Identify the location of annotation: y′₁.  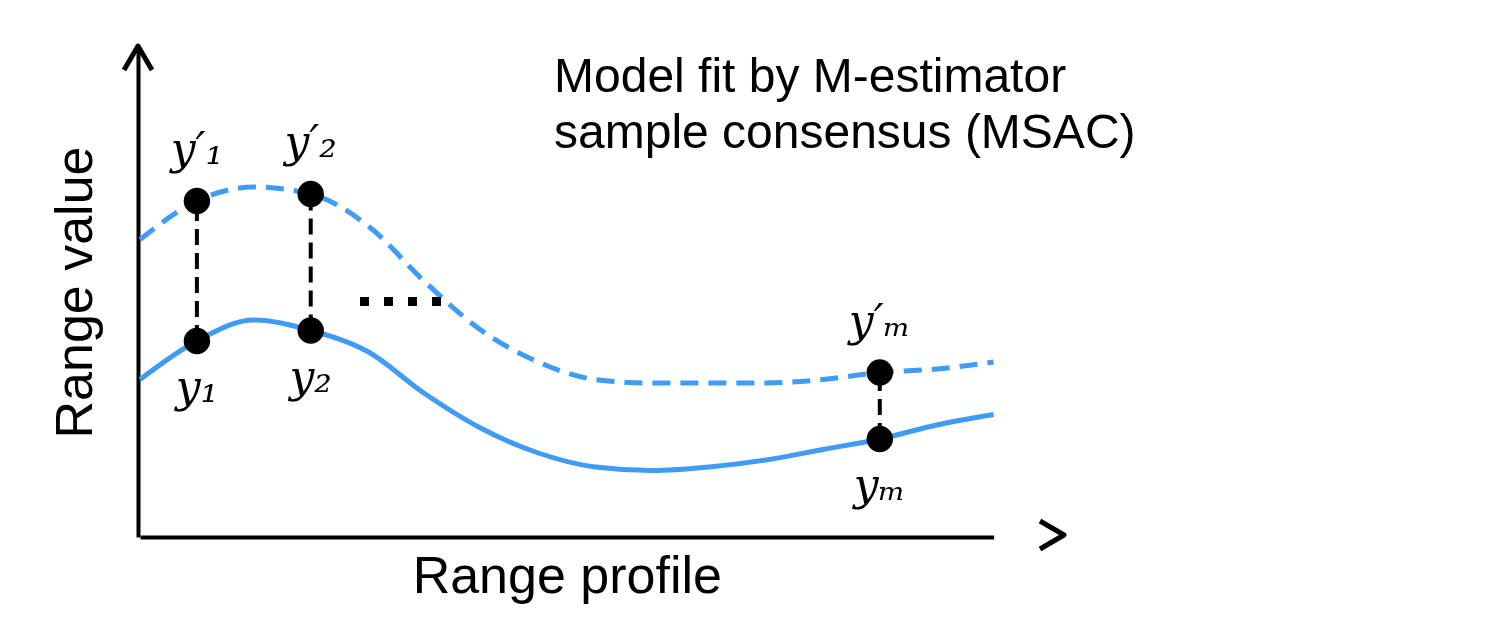
(196, 148).